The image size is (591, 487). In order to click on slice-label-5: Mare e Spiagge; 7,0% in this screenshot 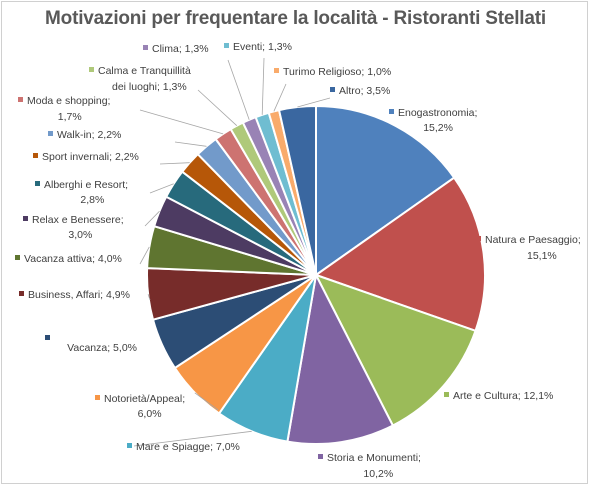, I will do `click(183, 447)`.